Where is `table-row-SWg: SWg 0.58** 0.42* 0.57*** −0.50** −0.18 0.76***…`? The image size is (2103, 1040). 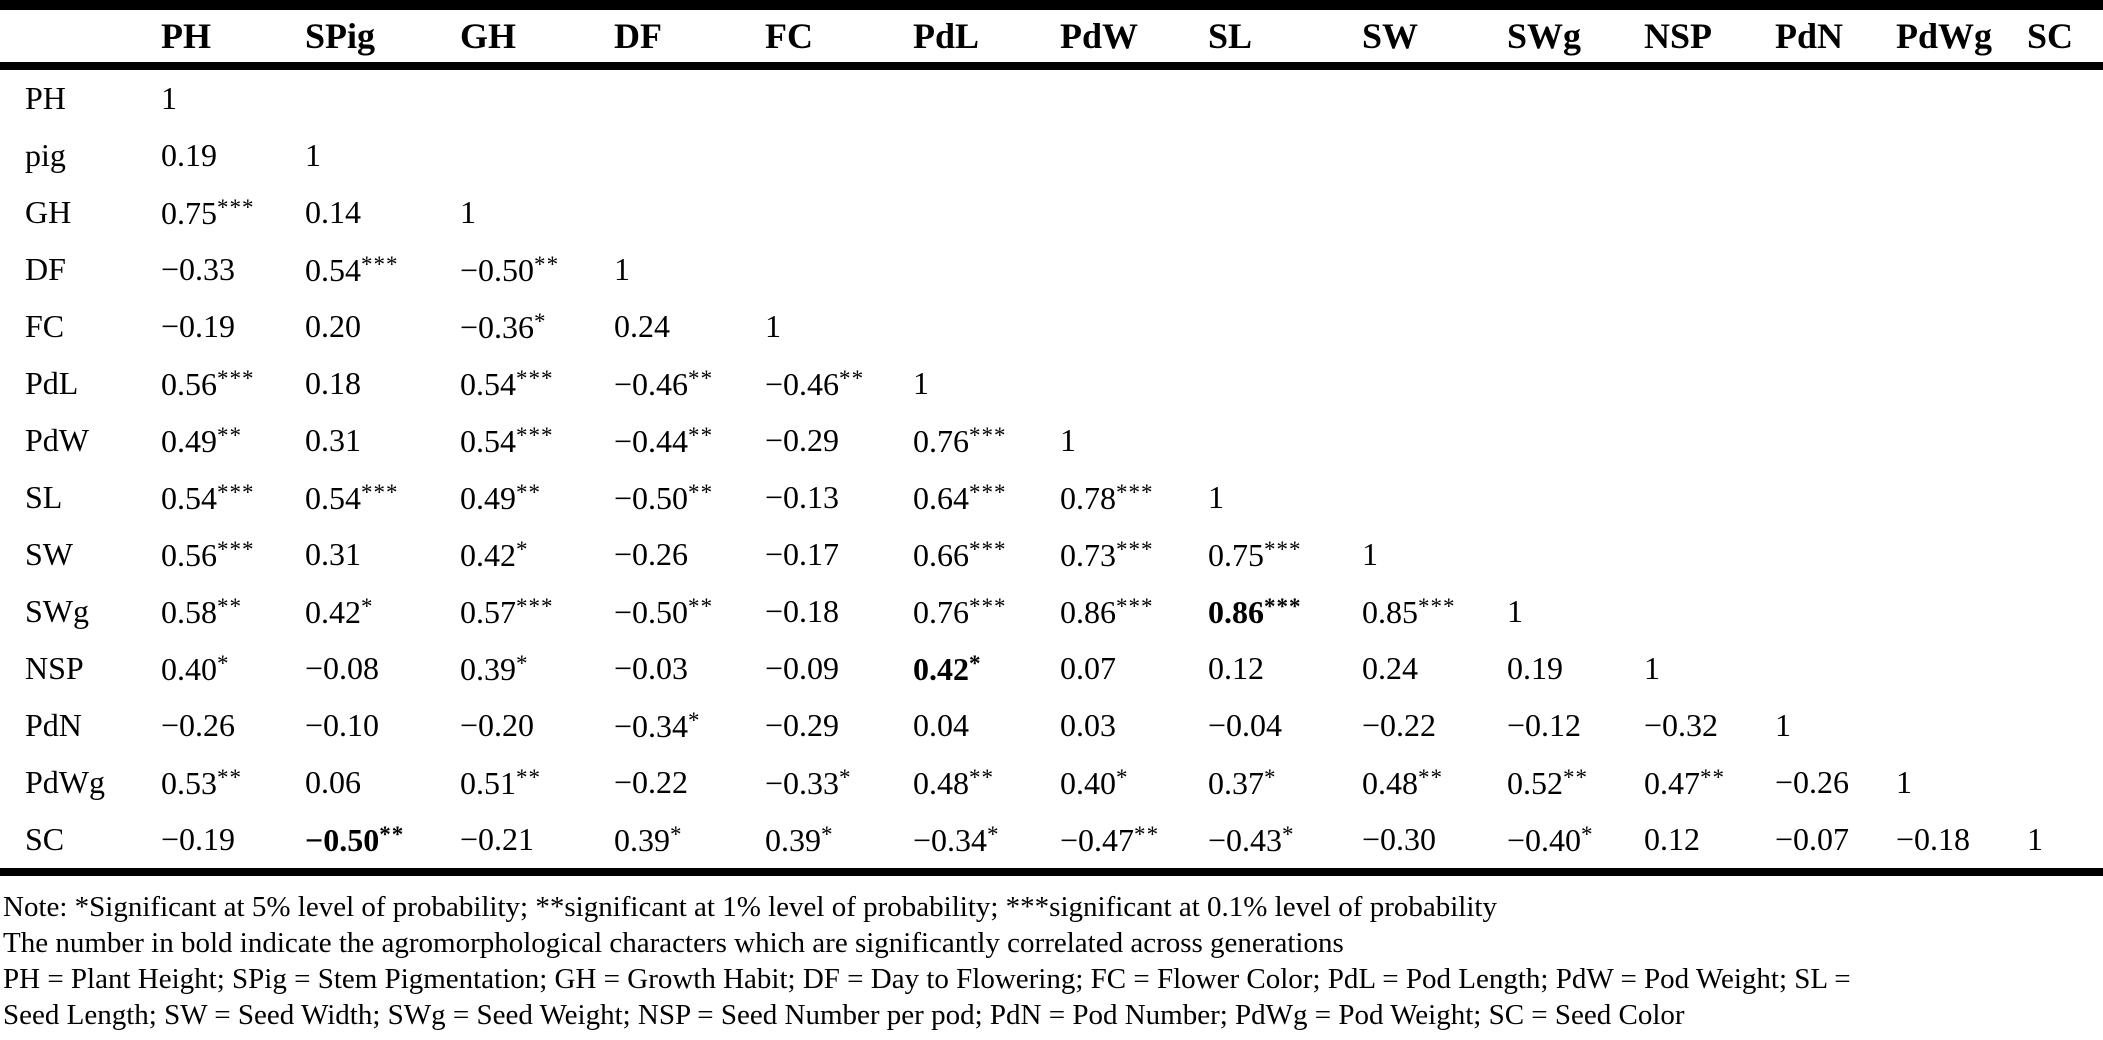 table-row-SWg: SWg 0.58** 0.42* 0.57*** −0.50** −0.18 0.76***… is located at coordinates (1051, 611).